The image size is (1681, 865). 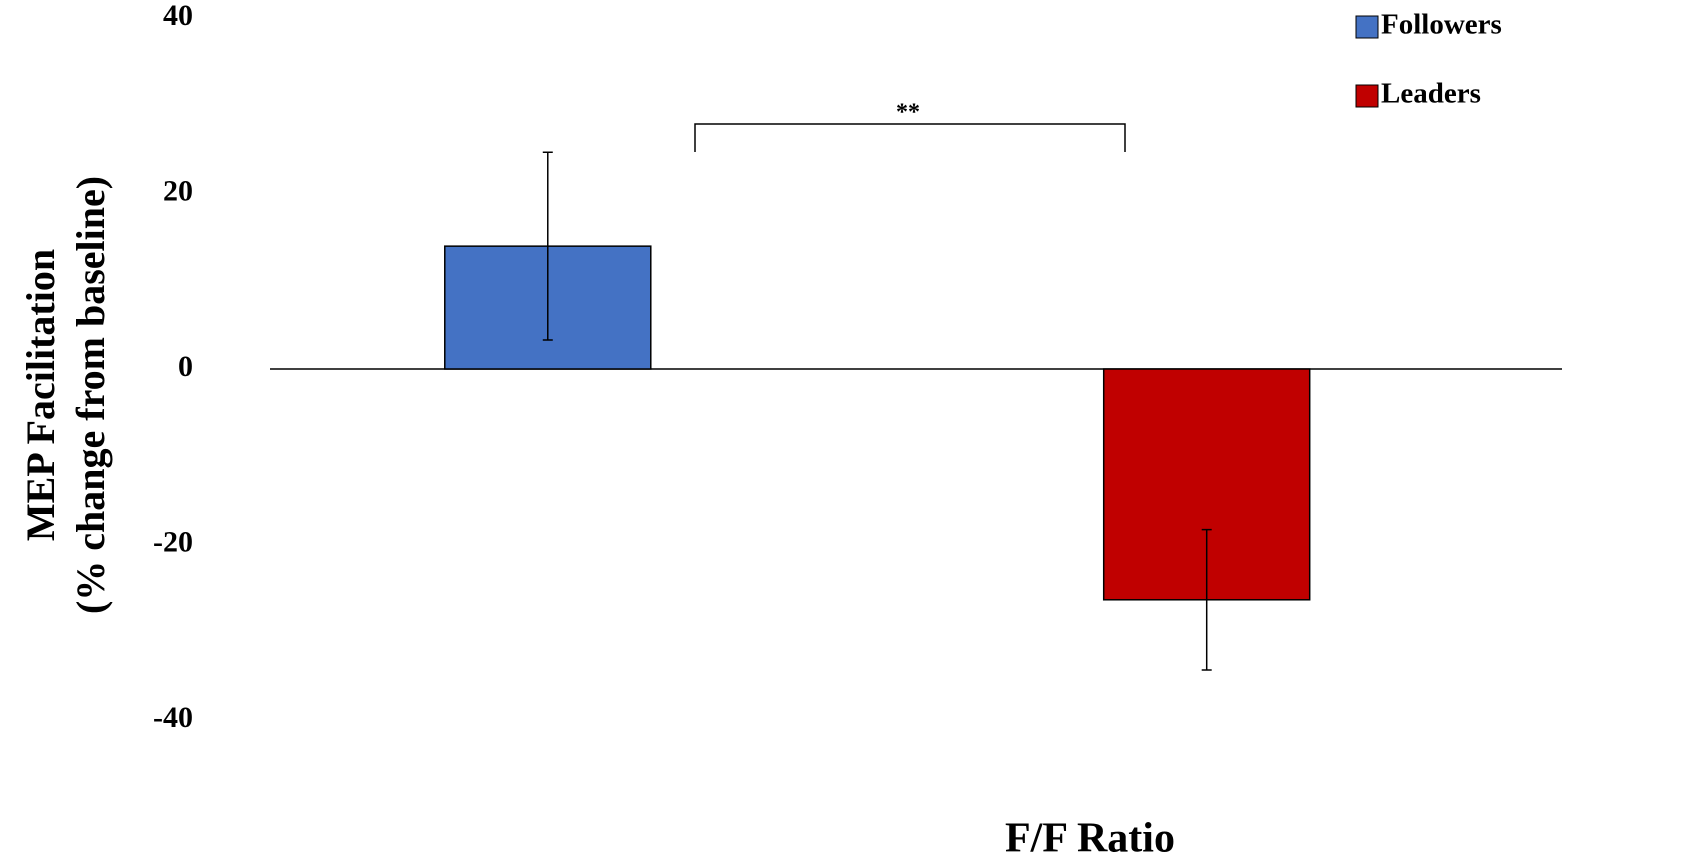 I want to click on y-tick-label: 20, so click(x=178, y=190).